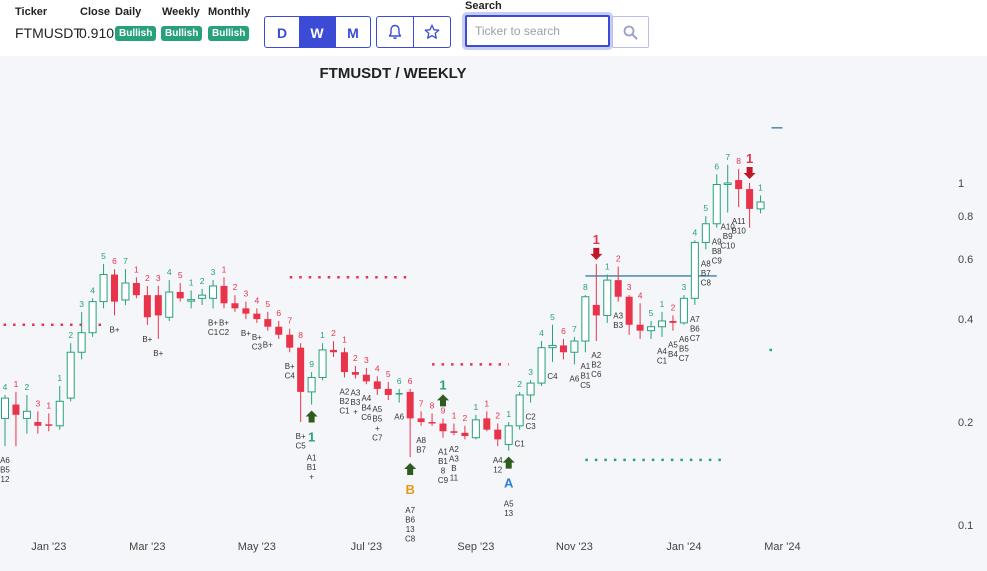  I want to click on daily-label: Daily, so click(128, 12).